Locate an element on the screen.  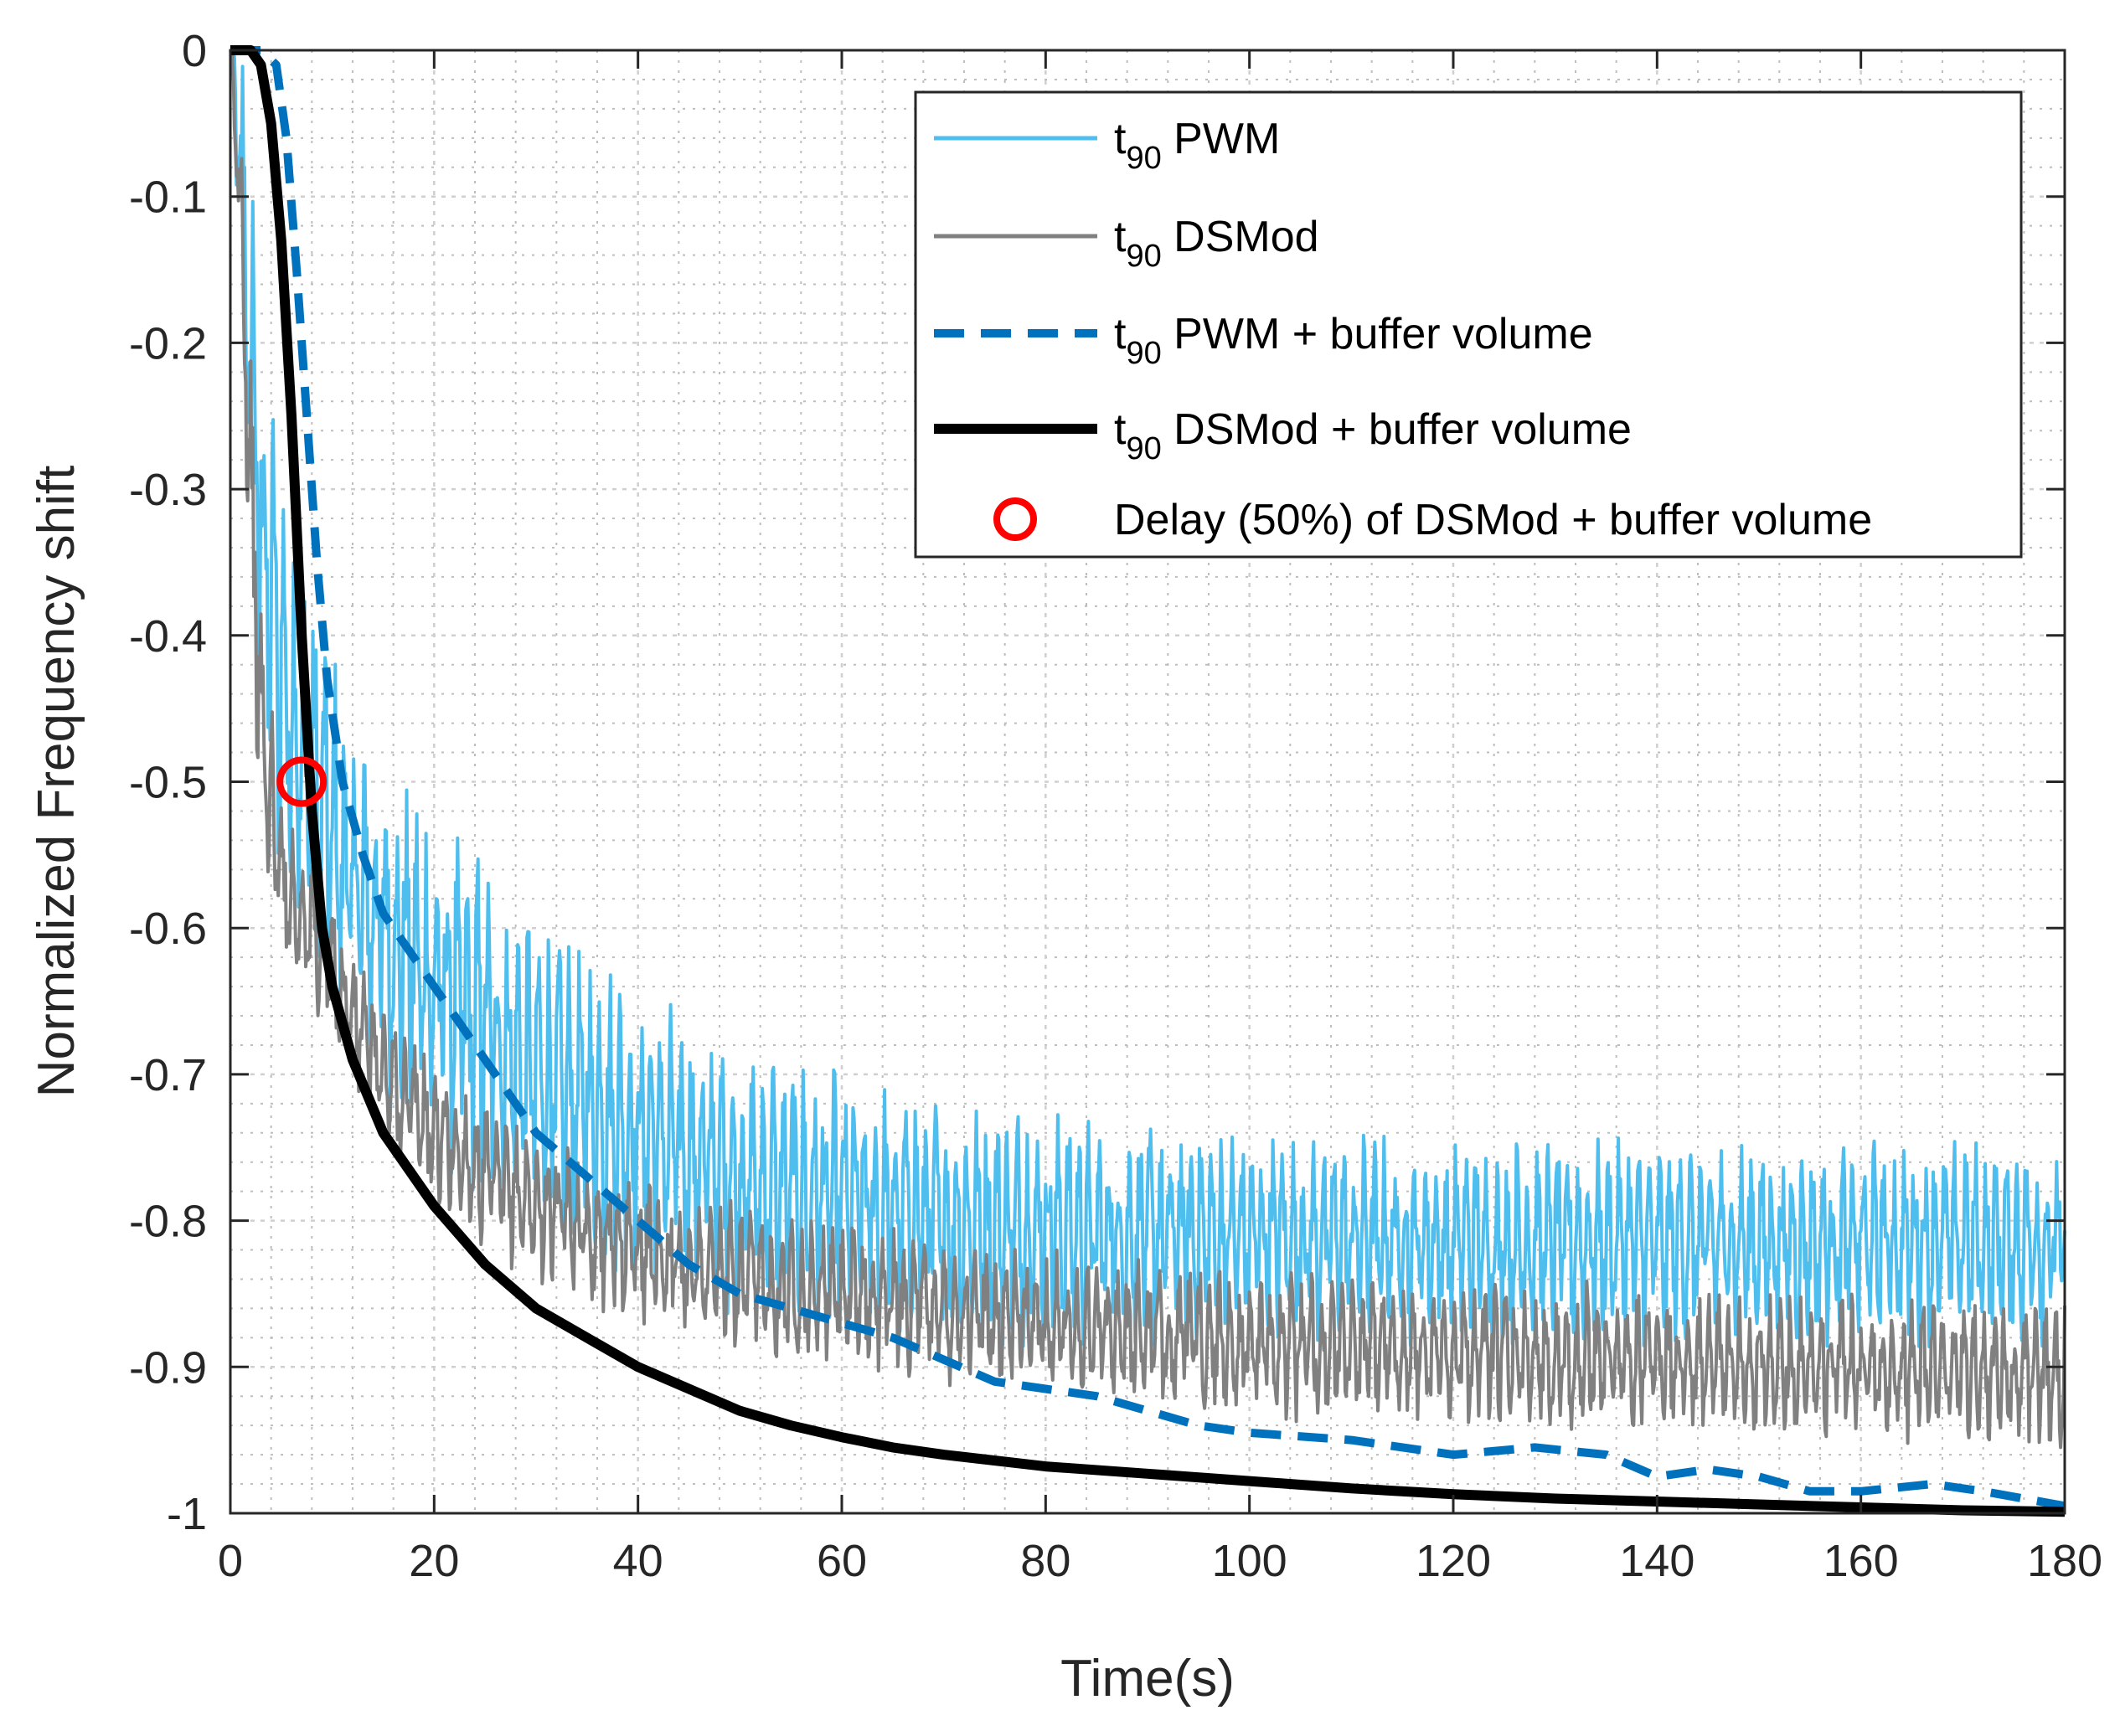
y-axis-title: Normalized Frequency shift is located at coordinates (56, 782).